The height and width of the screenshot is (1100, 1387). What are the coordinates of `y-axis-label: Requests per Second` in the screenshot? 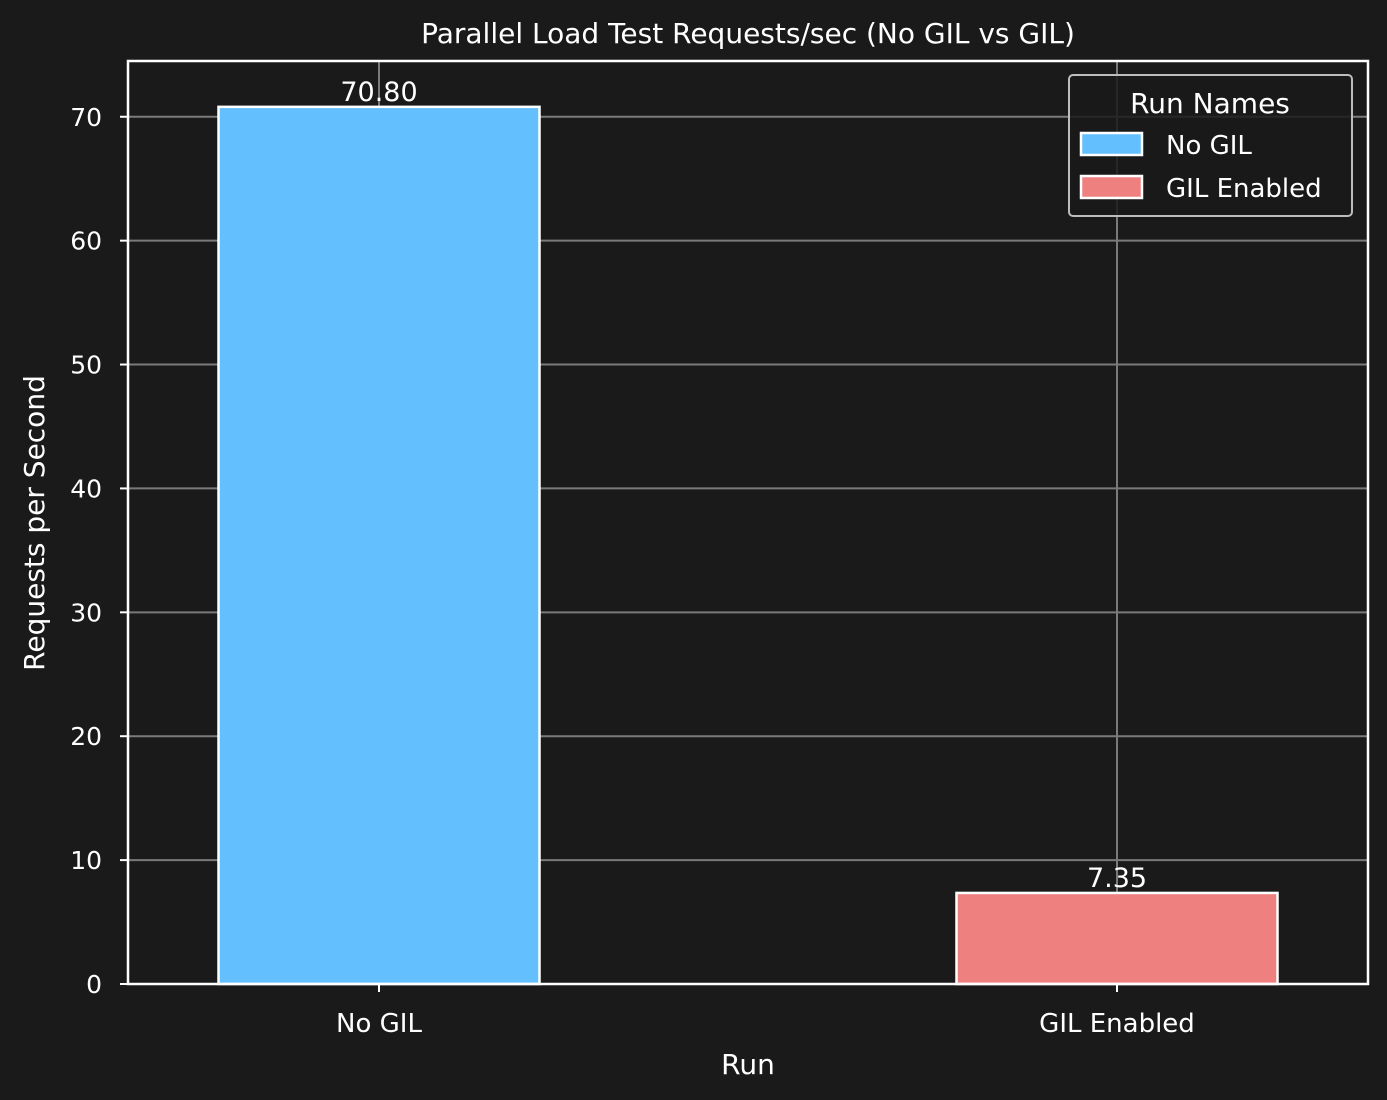 It's located at (34, 523).